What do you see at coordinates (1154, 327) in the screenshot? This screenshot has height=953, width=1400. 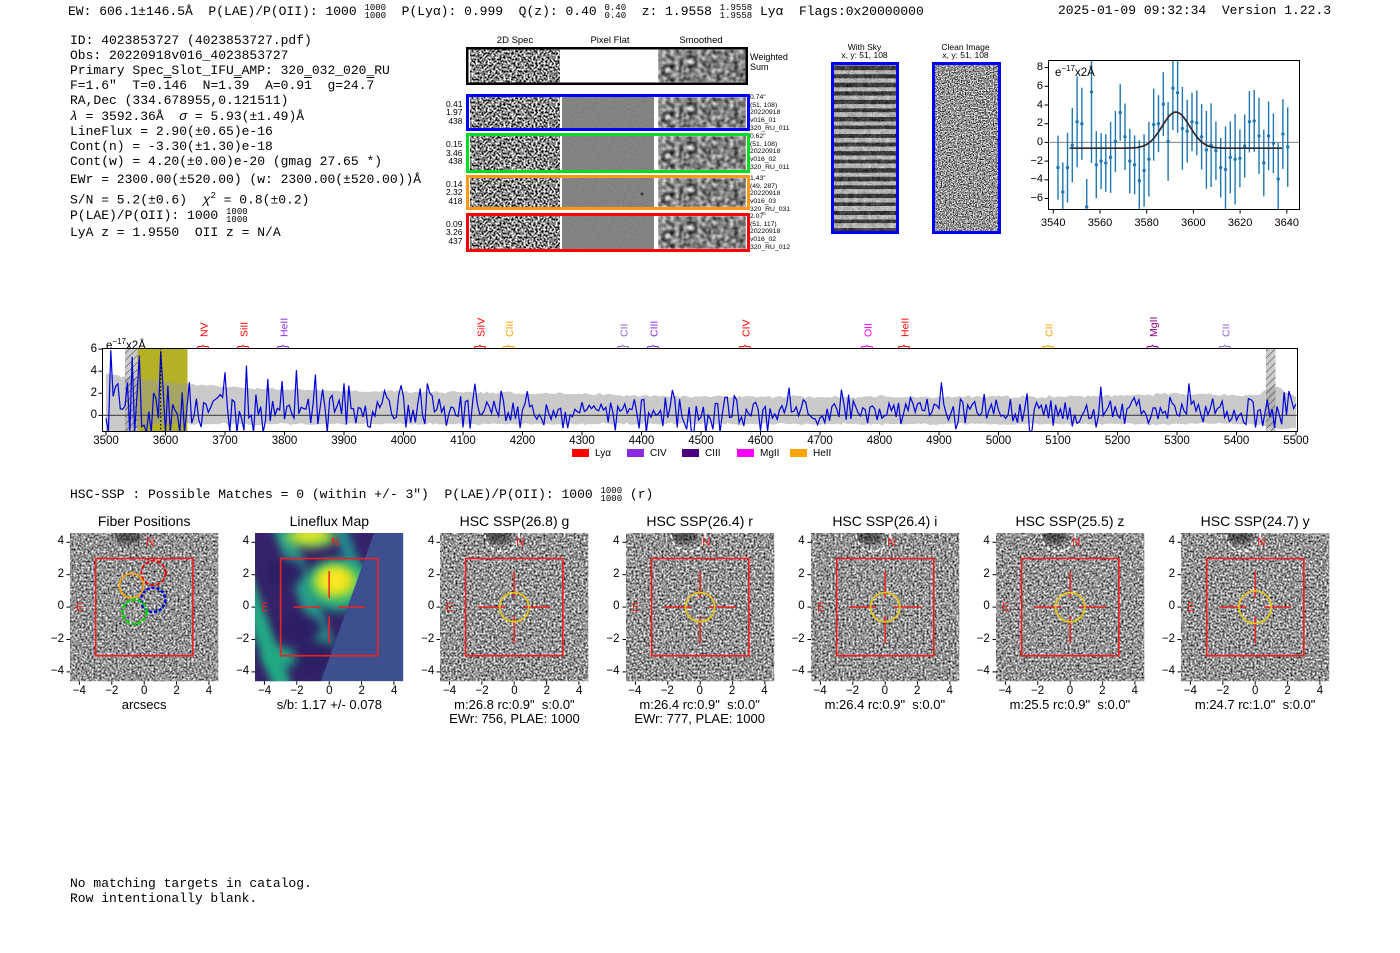 I see `svg-text: MgII` at bounding box center [1154, 327].